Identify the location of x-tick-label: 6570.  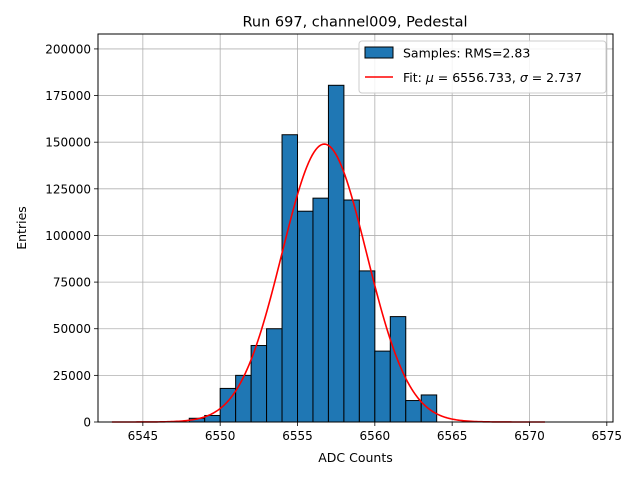
(529, 436).